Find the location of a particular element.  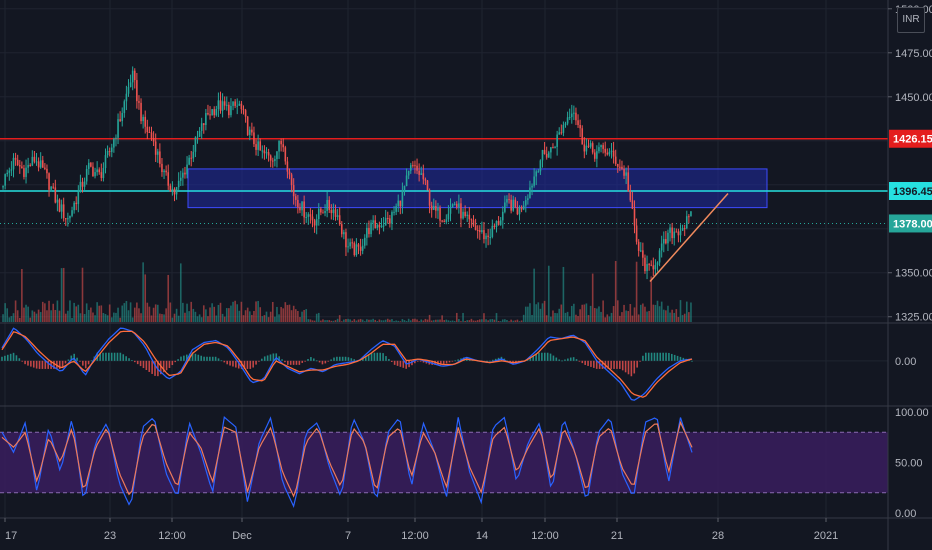

trendline is located at coordinates (689, 238).